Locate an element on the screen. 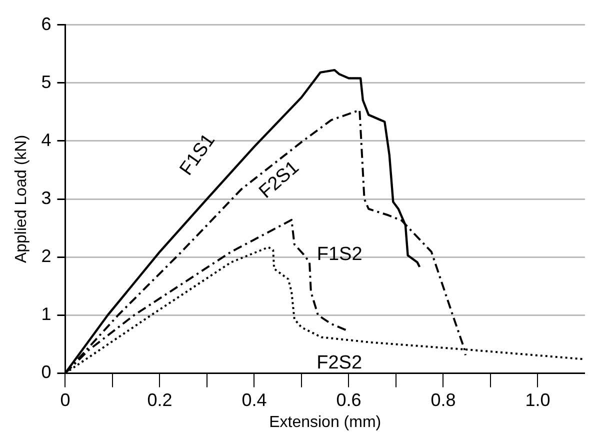 The height and width of the screenshot is (444, 593). x-tick-label: 1.0 is located at coordinates (537, 400).